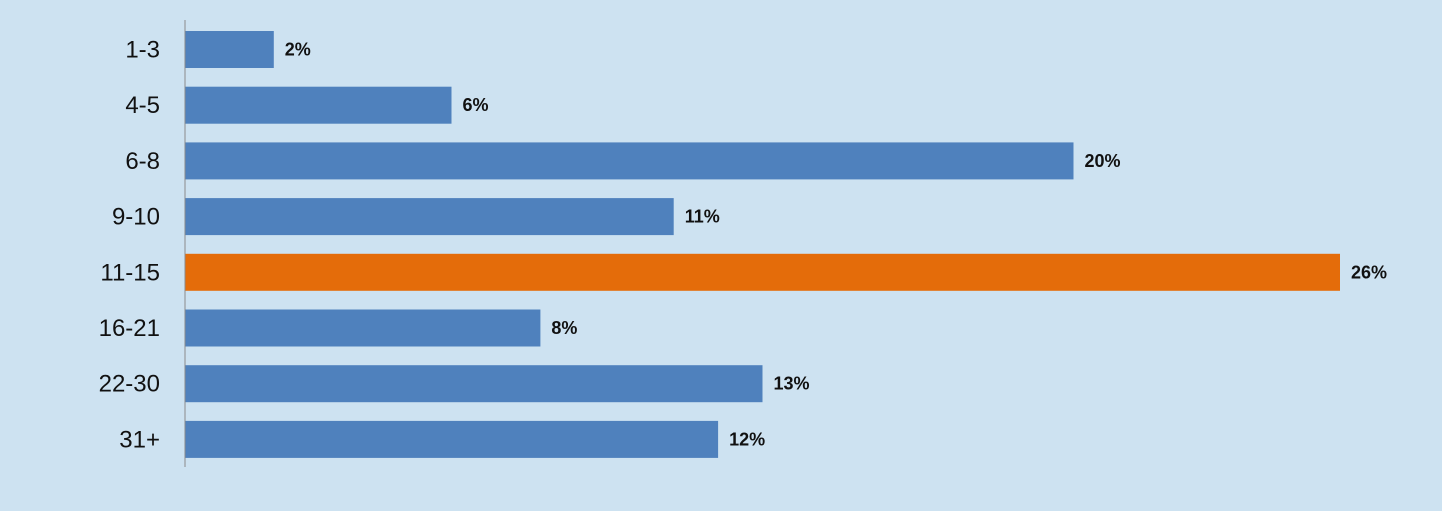 The height and width of the screenshot is (511, 1442). Describe the element at coordinates (792, 384) in the screenshot. I see `value-label: 13%` at that location.